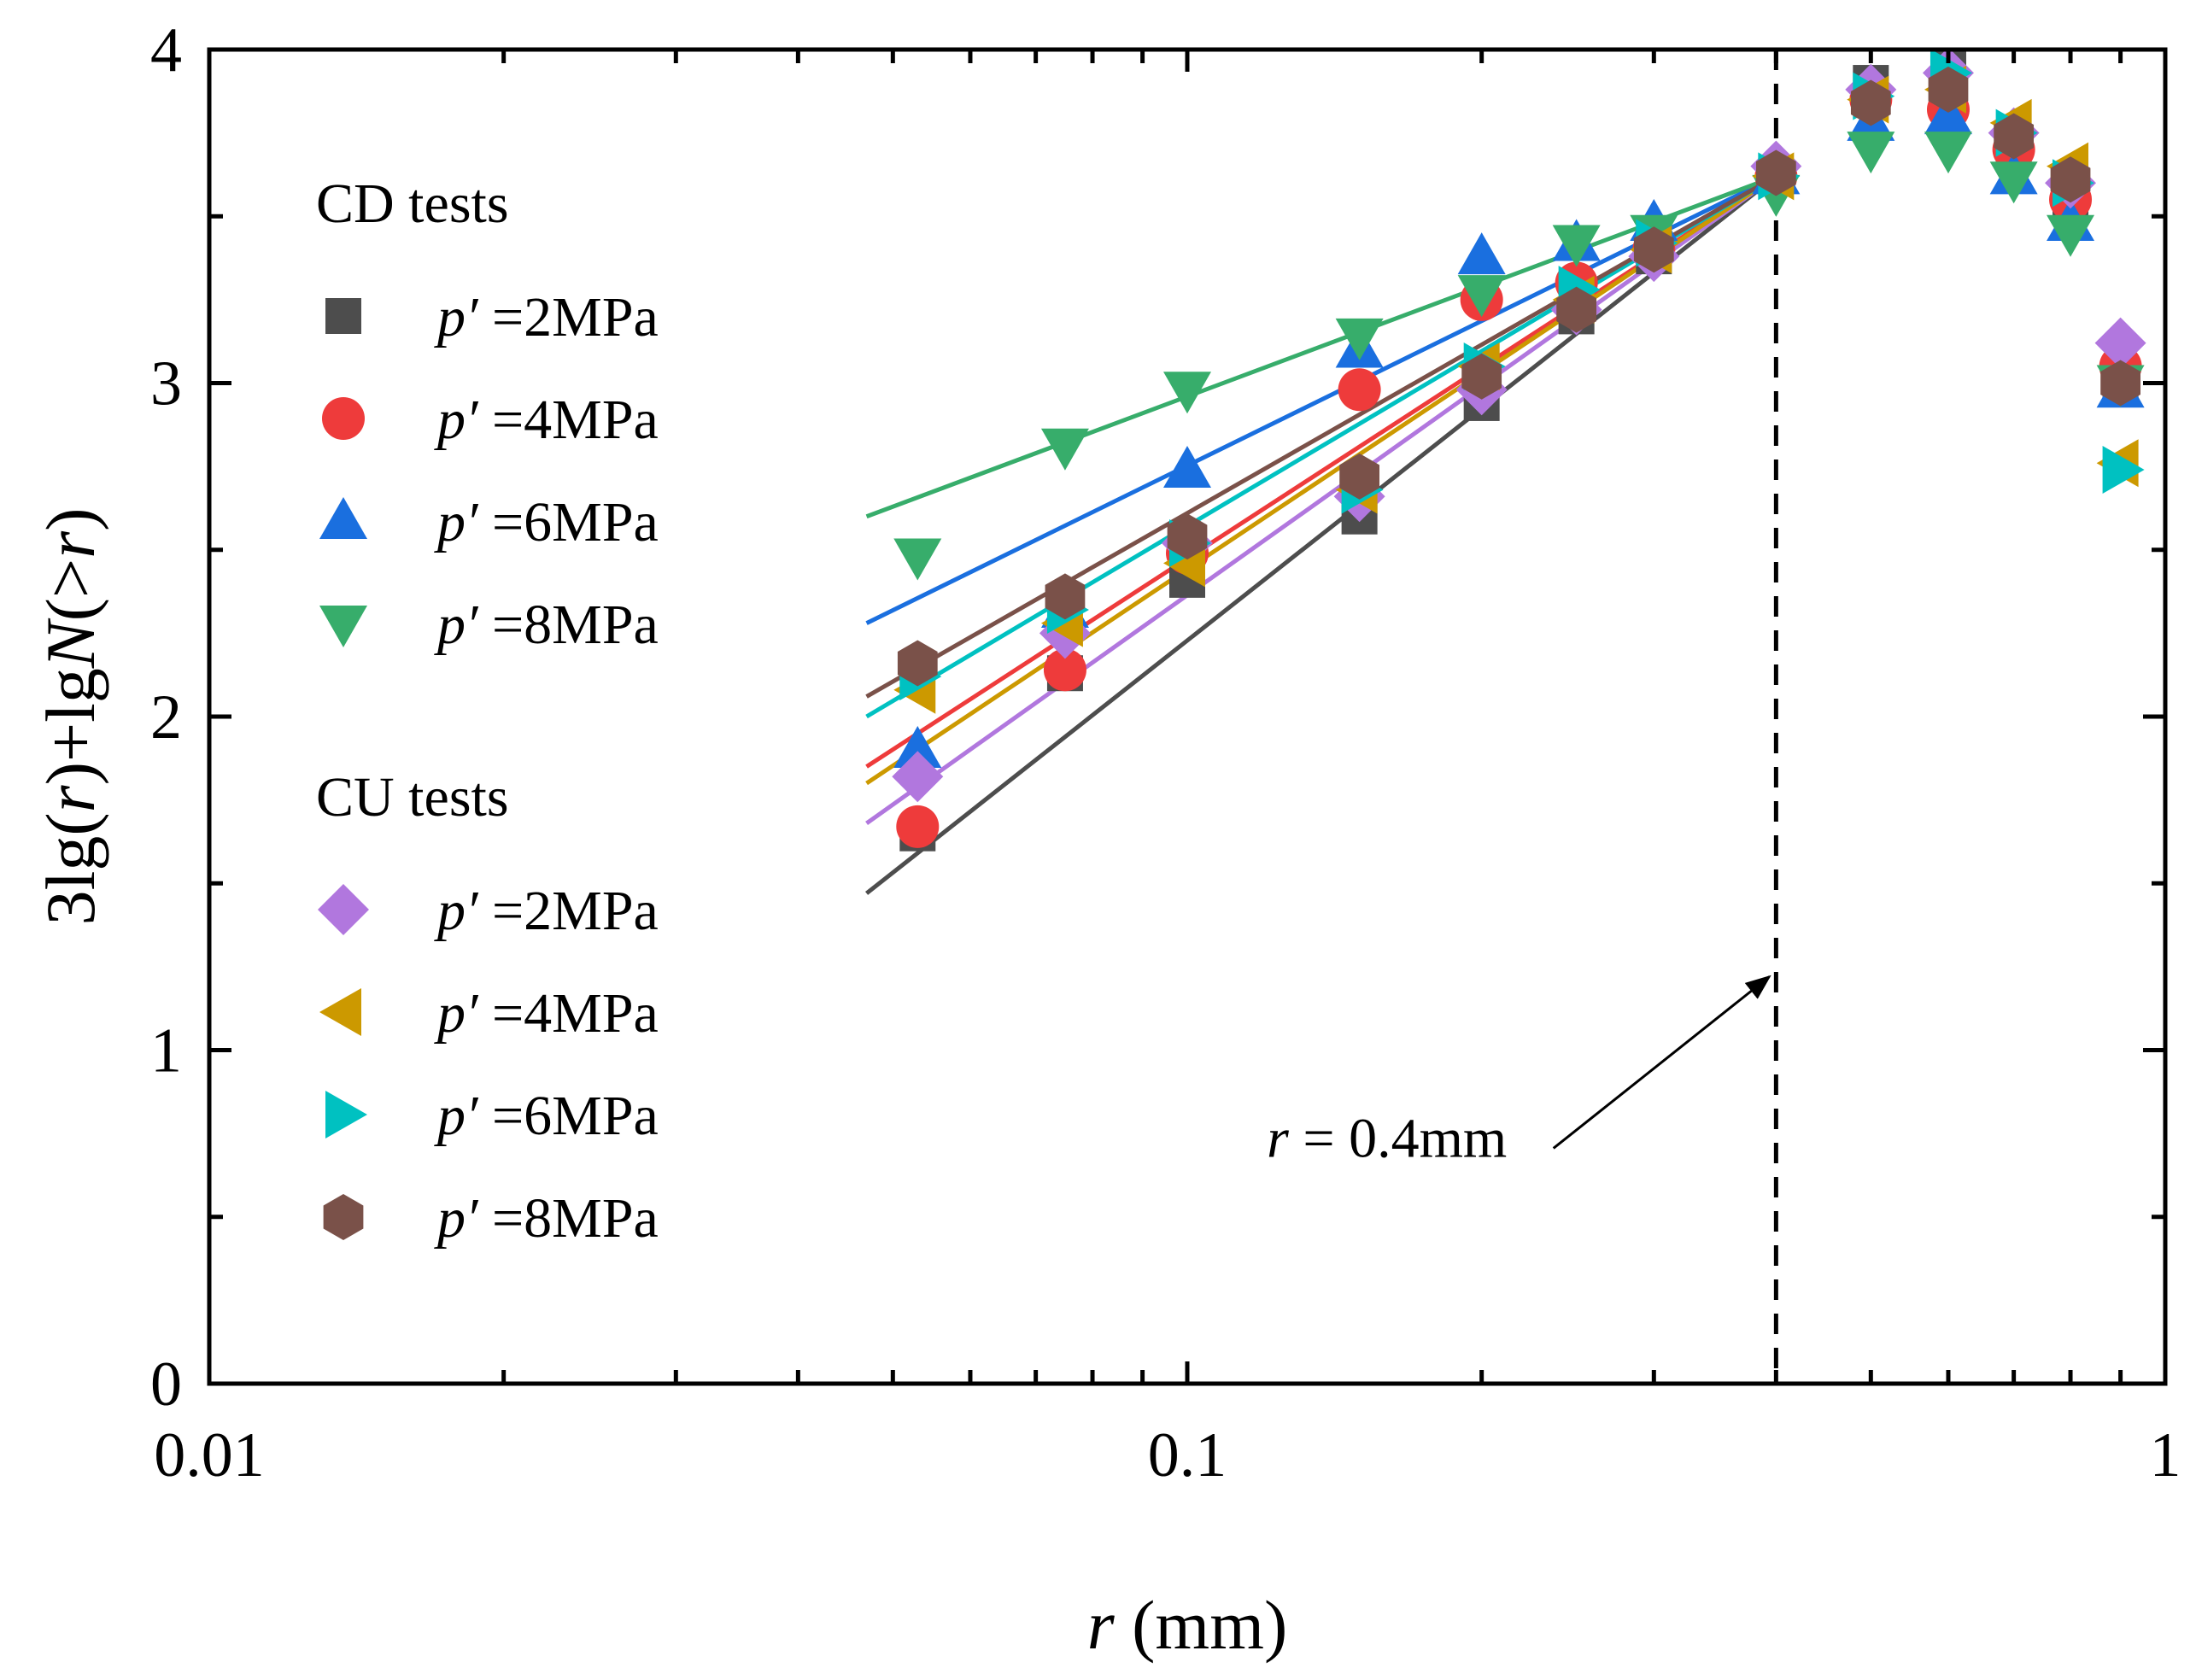 The height and width of the screenshot is (1680, 2196). What do you see at coordinates (166, 50) in the screenshot?
I see `y-tick-label: 4` at bounding box center [166, 50].